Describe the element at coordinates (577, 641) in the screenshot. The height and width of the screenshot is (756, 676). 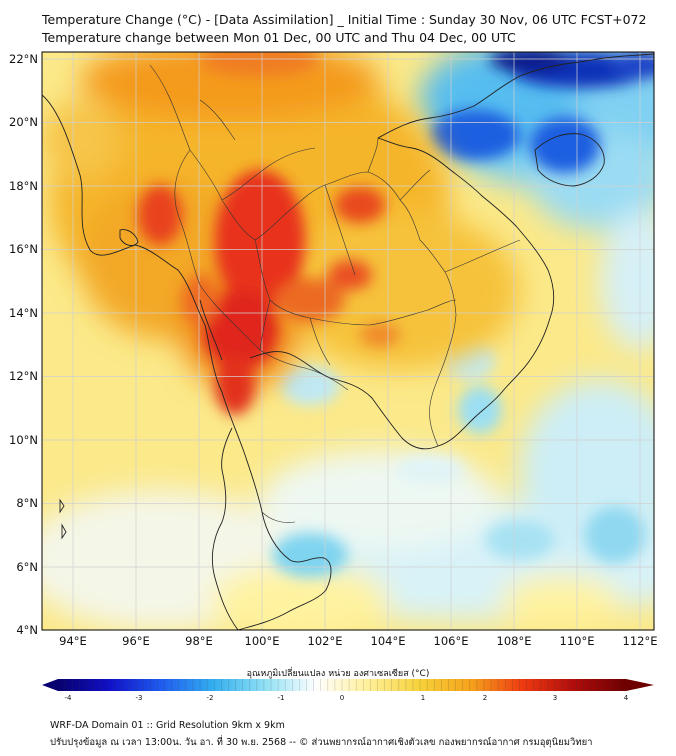
I see `lon-label: 110°E` at that location.